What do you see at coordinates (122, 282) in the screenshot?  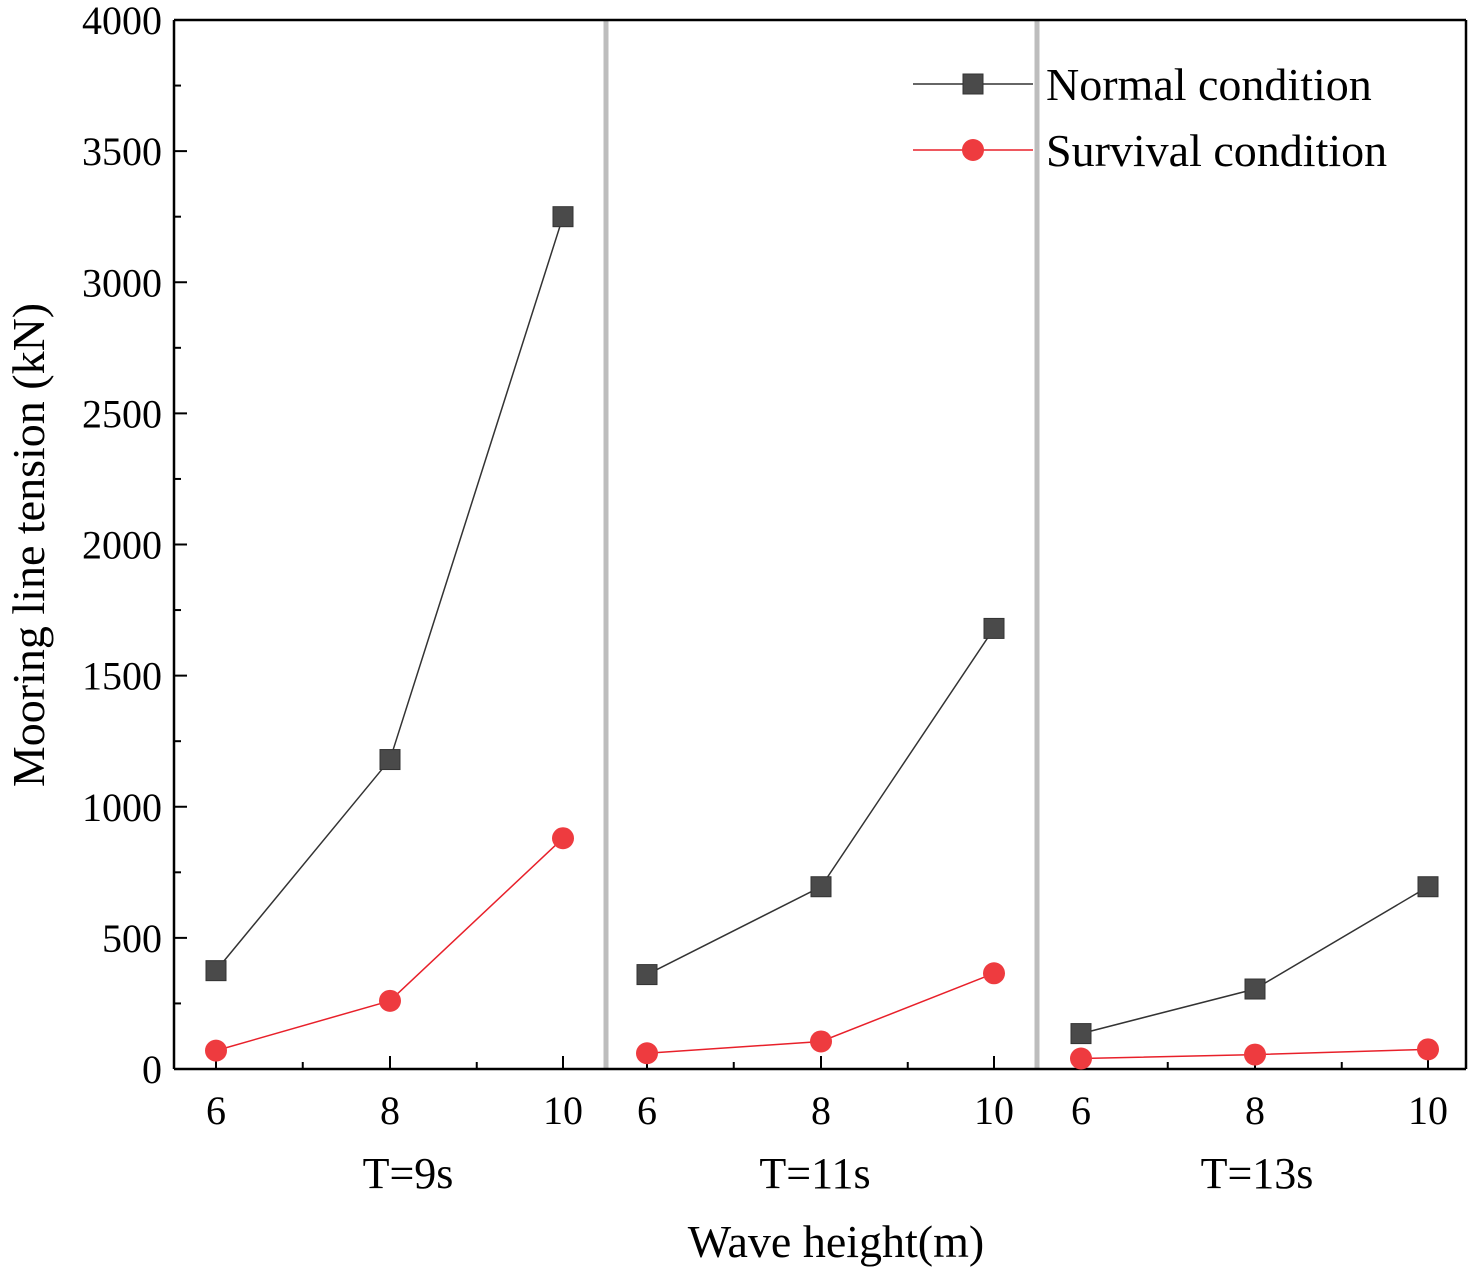 I see `y-tick-label: 3000` at bounding box center [122, 282].